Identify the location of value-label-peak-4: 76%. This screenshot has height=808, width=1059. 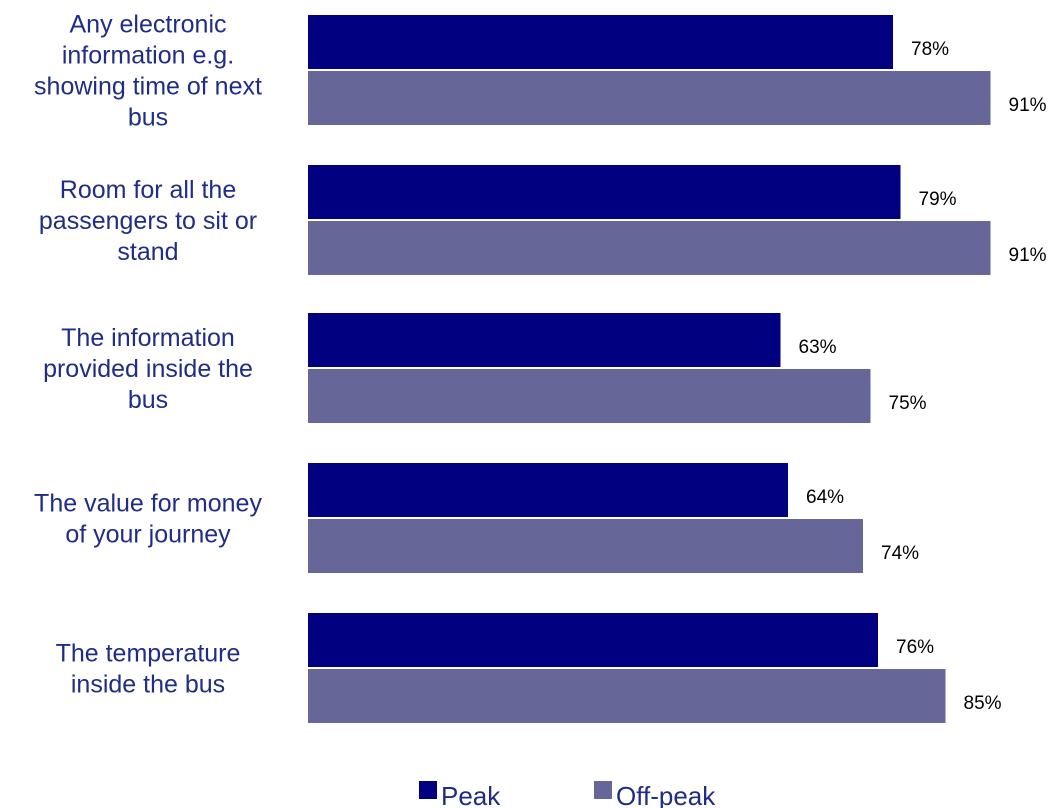
(915, 647).